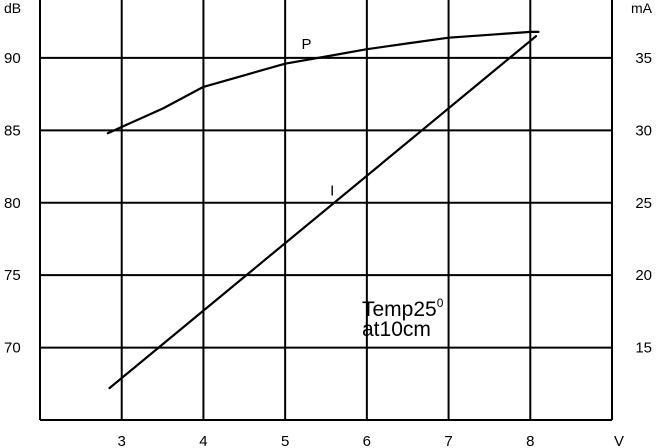 This screenshot has width=656, height=448. I want to click on series-label-p: P, so click(306, 44).